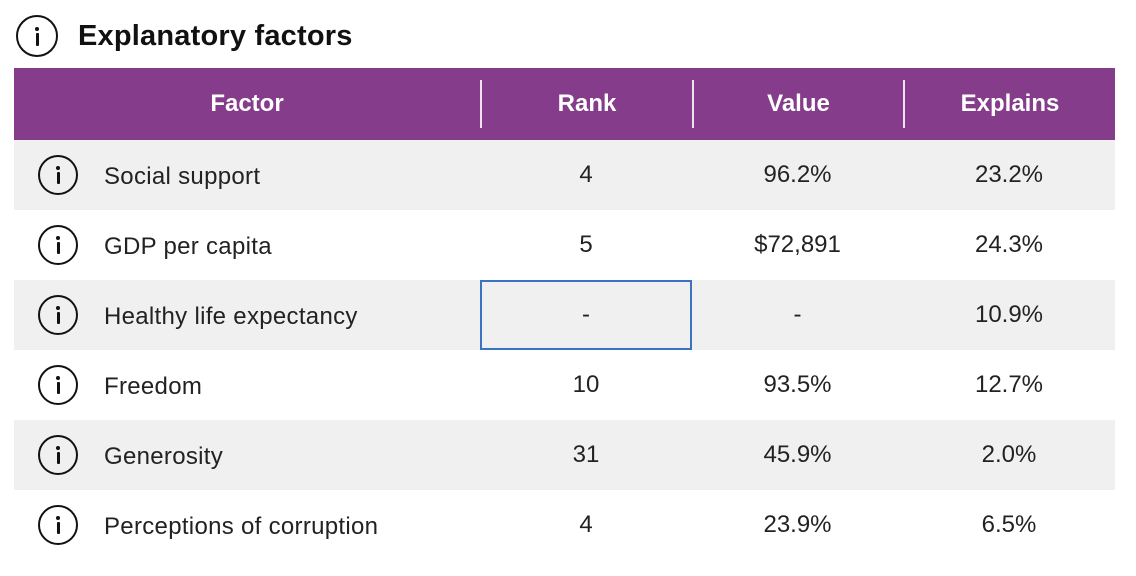 This screenshot has height=576, width=1136. What do you see at coordinates (188, 246) in the screenshot?
I see `factor-label: GDP per capita` at bounding box center [188, 246].